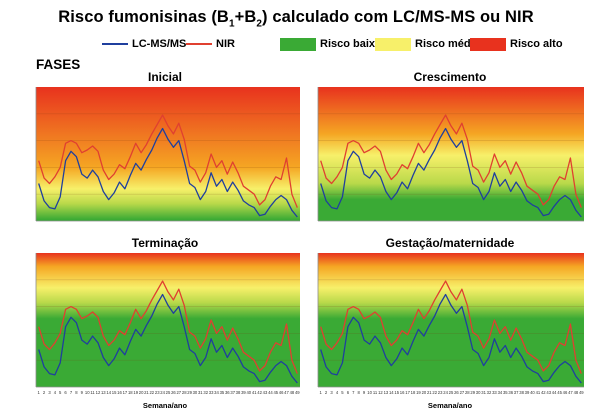 The width and height of the screenshot is (592, 417). What do you see at coordinates (450, 243) in the screenshot?
I see `panel-title-gestacao: Gestação/maternidade` at bounding box center [450, 243].